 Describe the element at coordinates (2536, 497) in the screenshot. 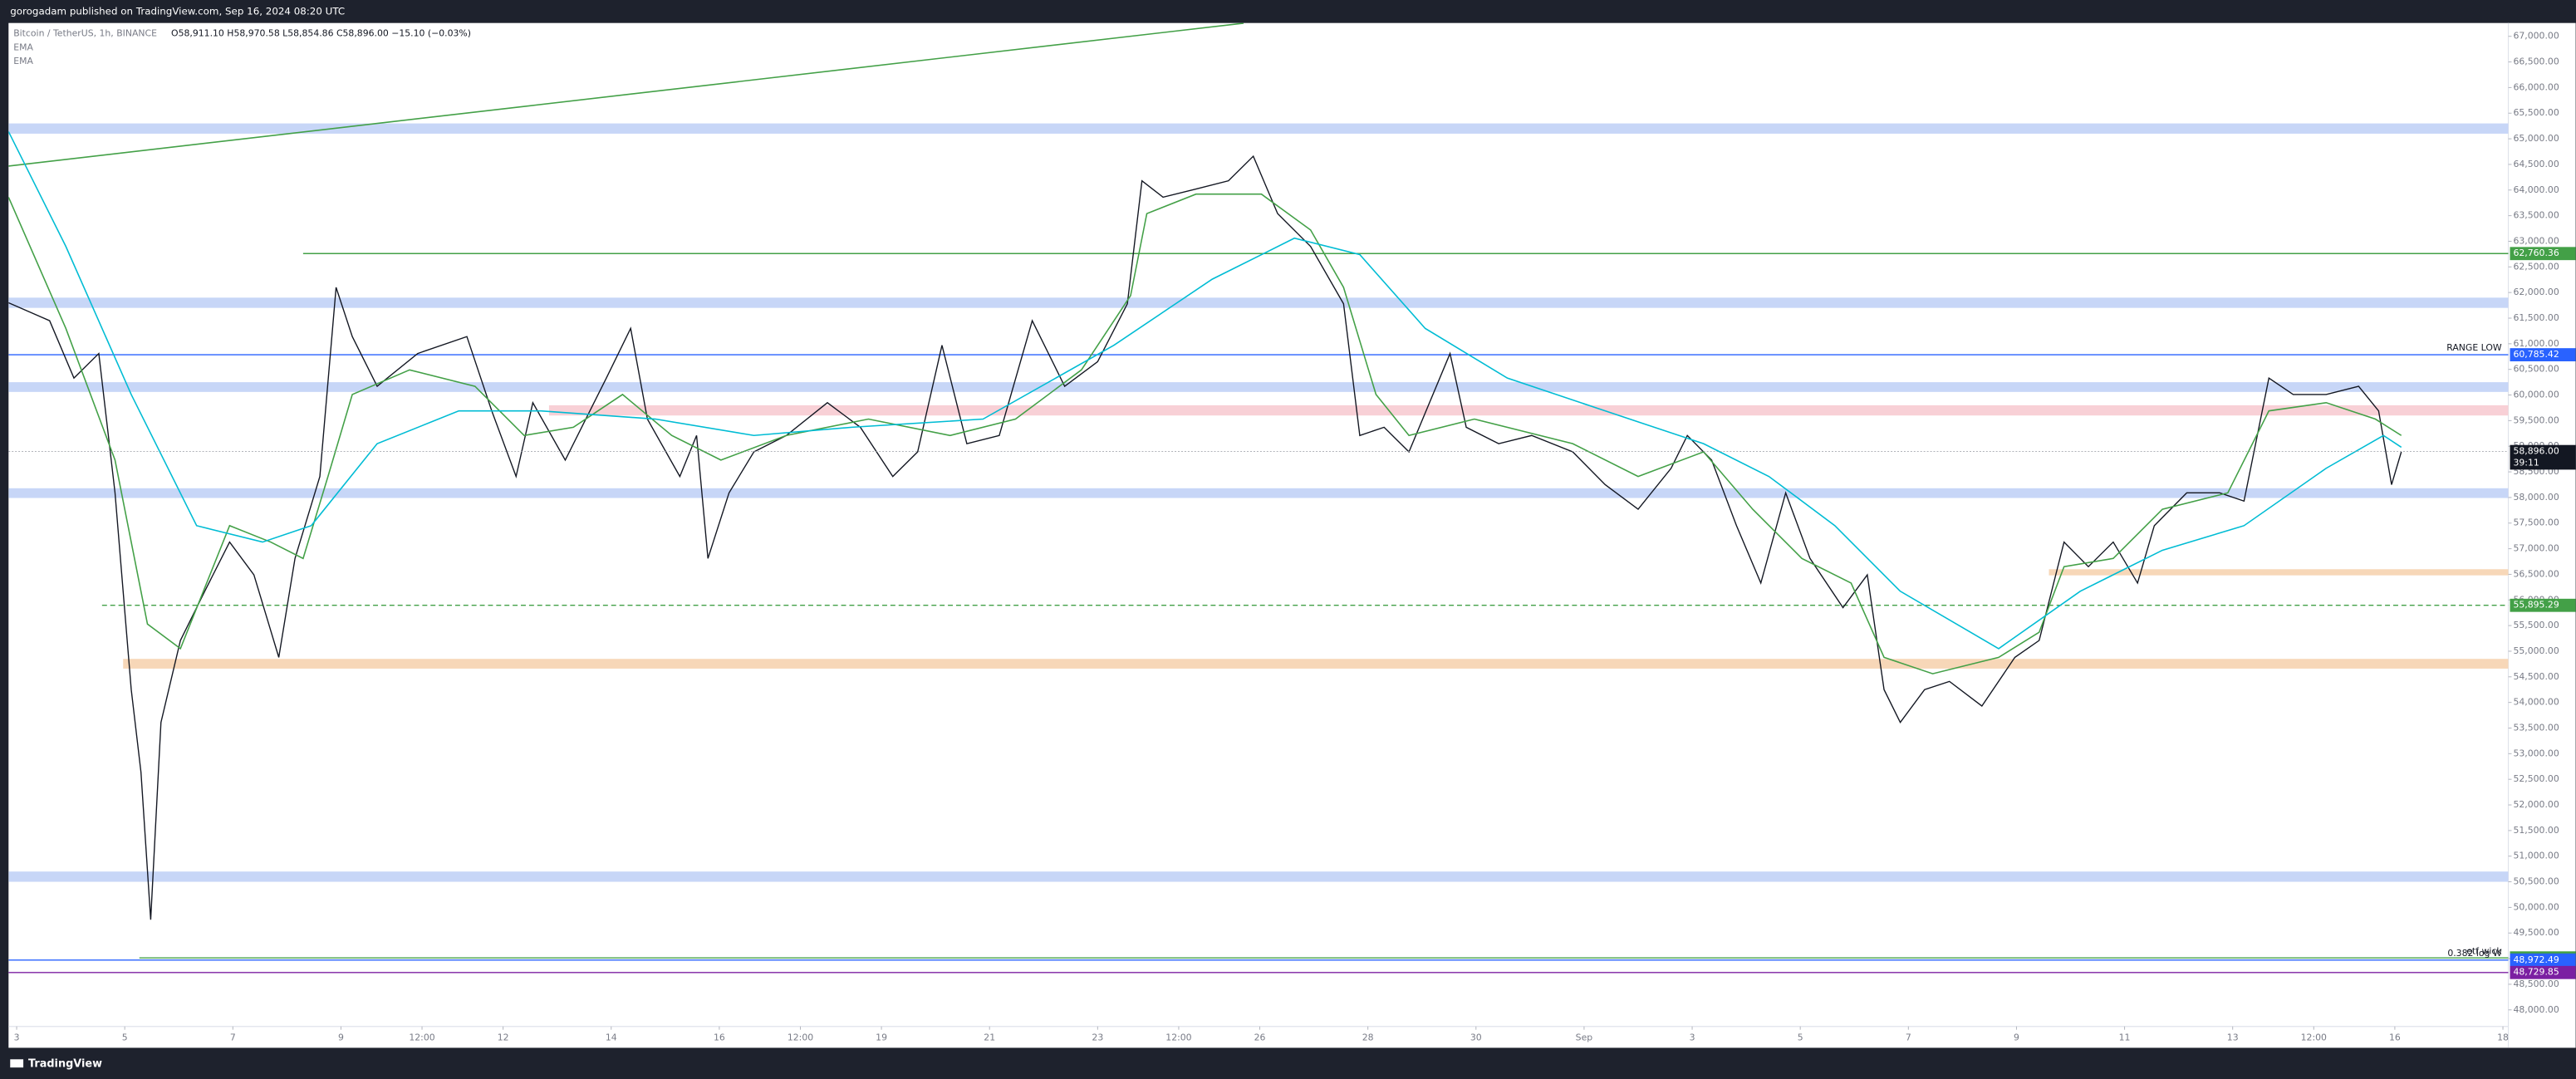

I see `y-tick-label: 58,000.00` at that location.